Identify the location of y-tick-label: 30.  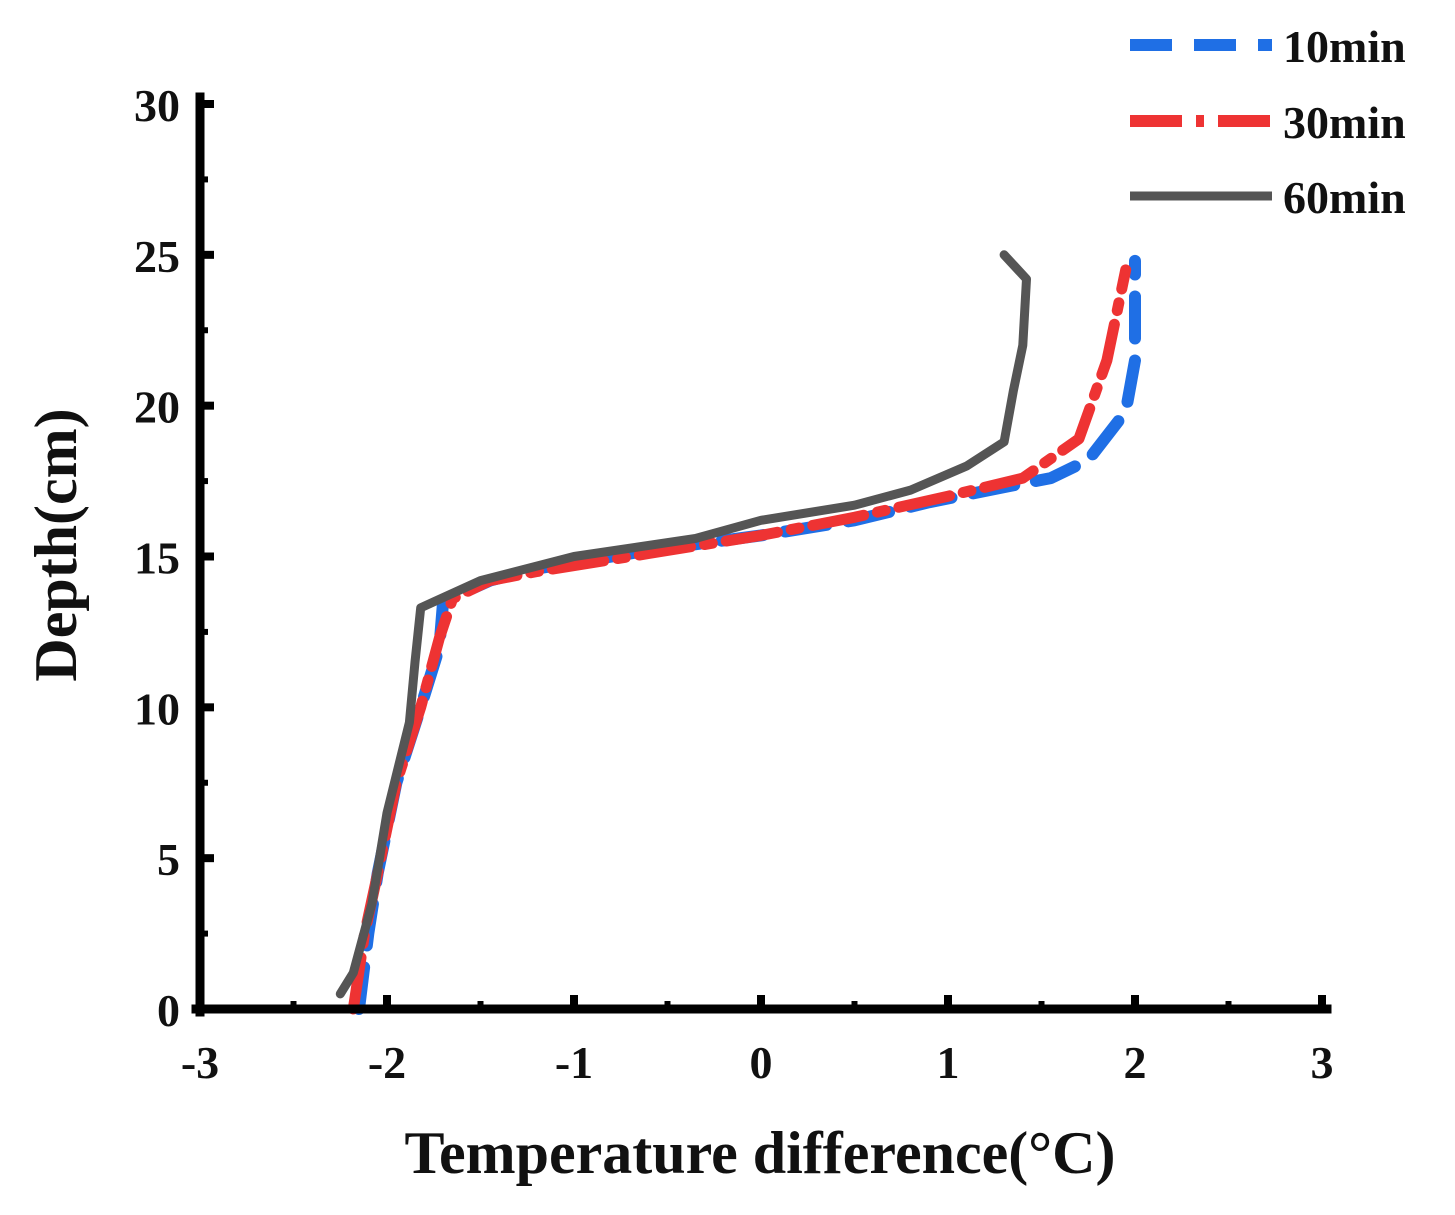
(157, 105).